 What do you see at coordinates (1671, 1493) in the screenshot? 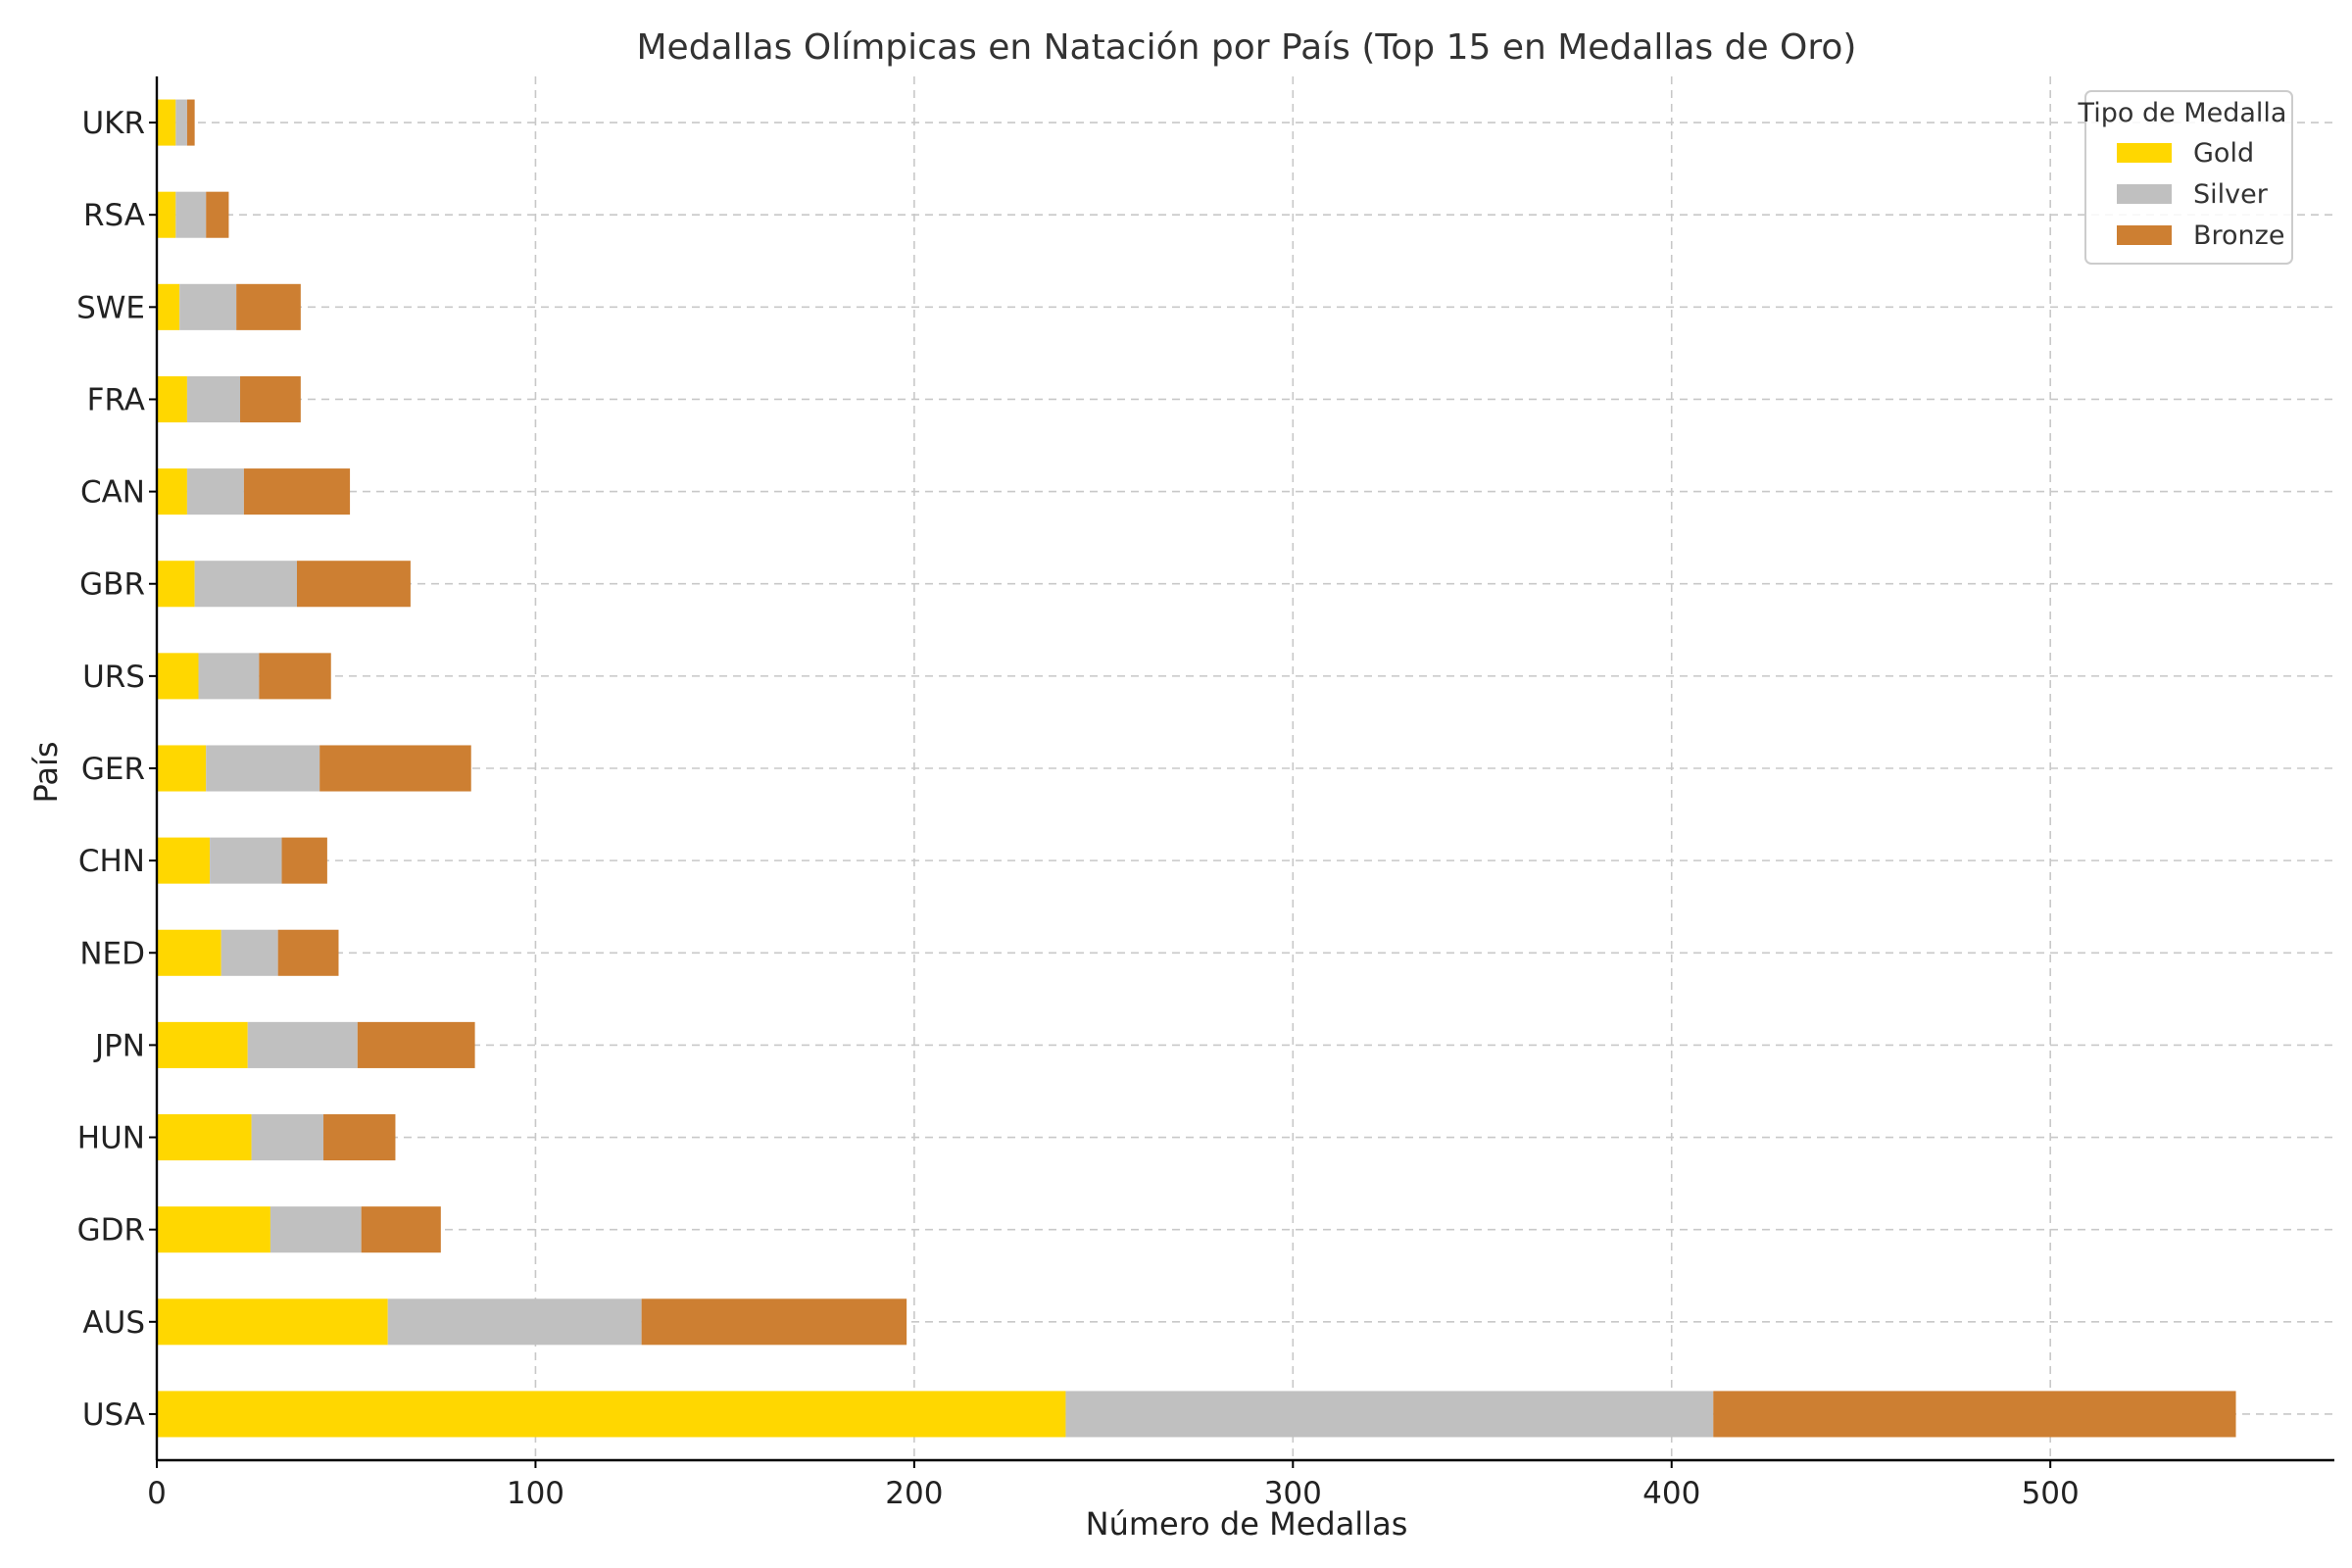
I see `x-tick-label: 400` at bounding box center [1671, 1493].